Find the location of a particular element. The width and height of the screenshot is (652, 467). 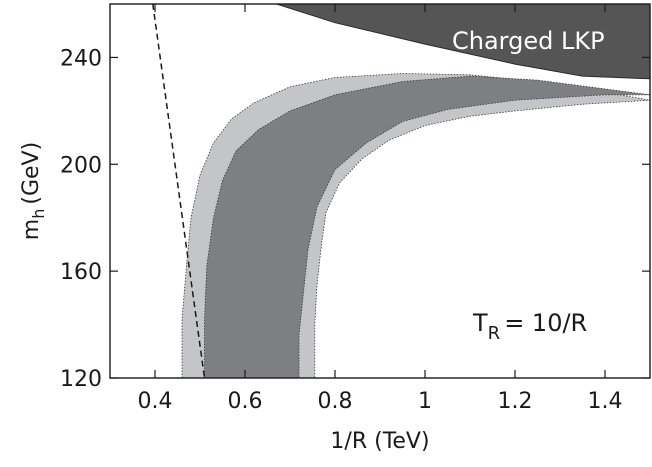

tr-annotation-sub: R is located at coordinates (494, 333).